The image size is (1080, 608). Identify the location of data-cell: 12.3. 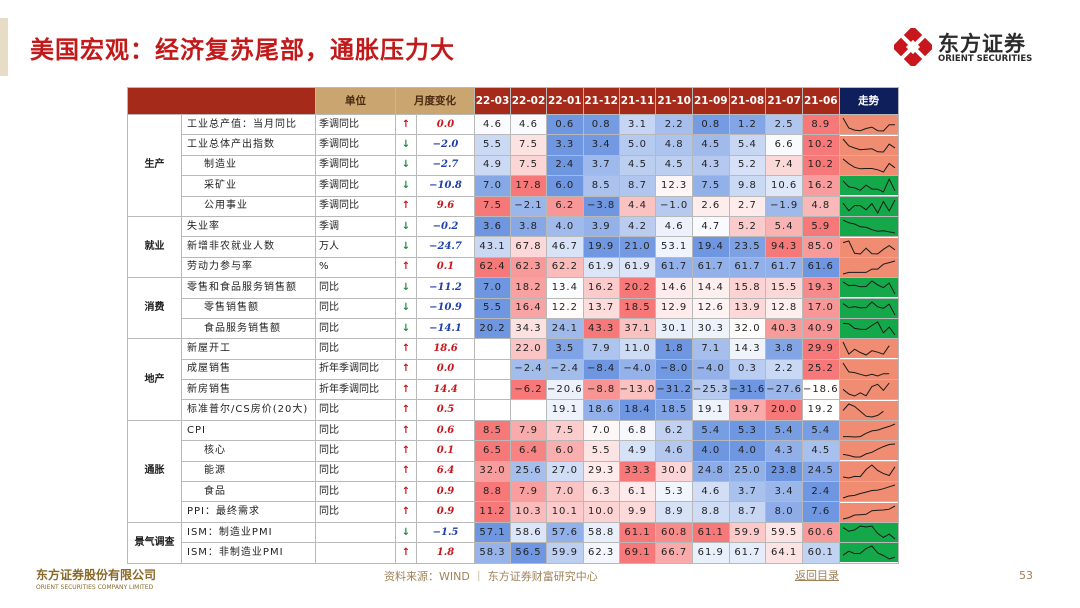
(674, 186).